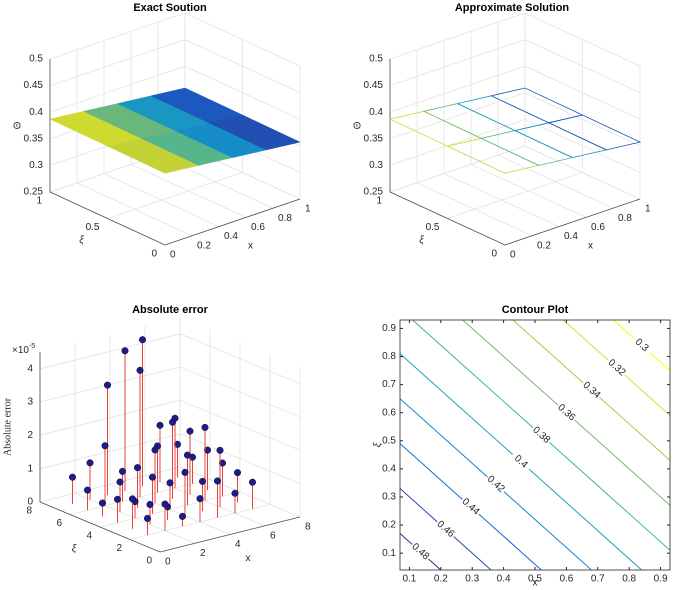 The width and height of the screenshot is (685, 590). I want to click on z-tick-label: 0, so click(30, 502).